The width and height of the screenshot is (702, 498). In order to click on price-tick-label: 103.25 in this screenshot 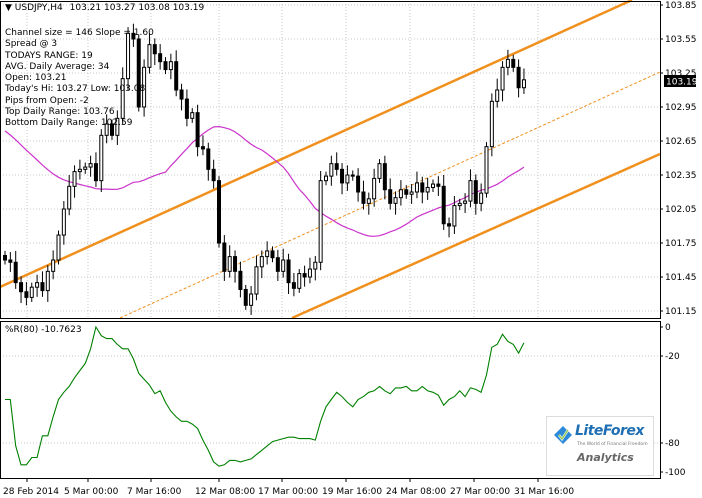, I will do `click(681, 74)`.